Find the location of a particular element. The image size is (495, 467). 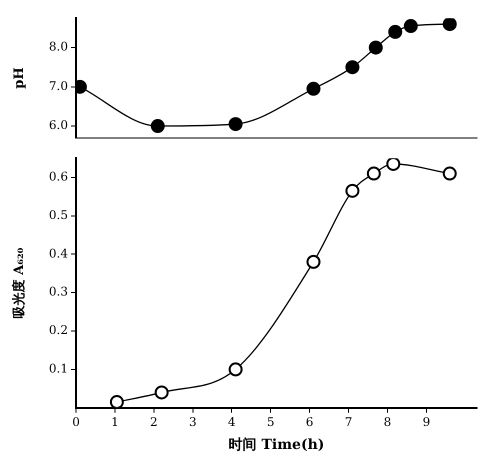

x-tick-label: 5 is located at coordinates (270, 422).